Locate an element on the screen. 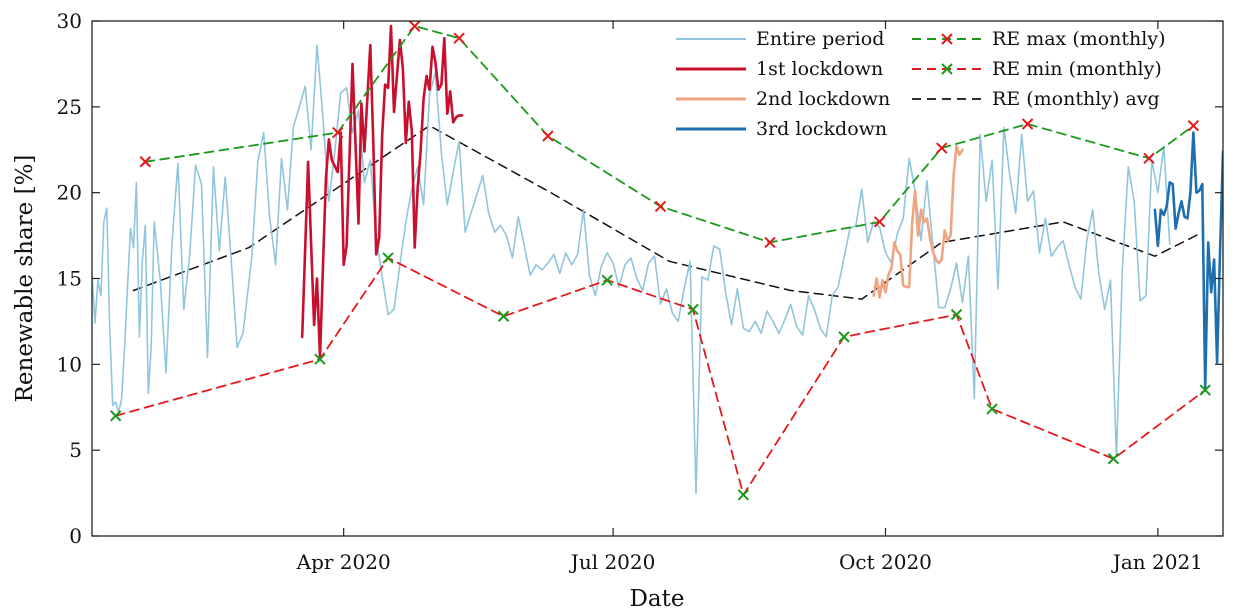 This screenshot has height=616, width=1248. x-tick-label: Oct 2020 is located at coordinates (885, 562).